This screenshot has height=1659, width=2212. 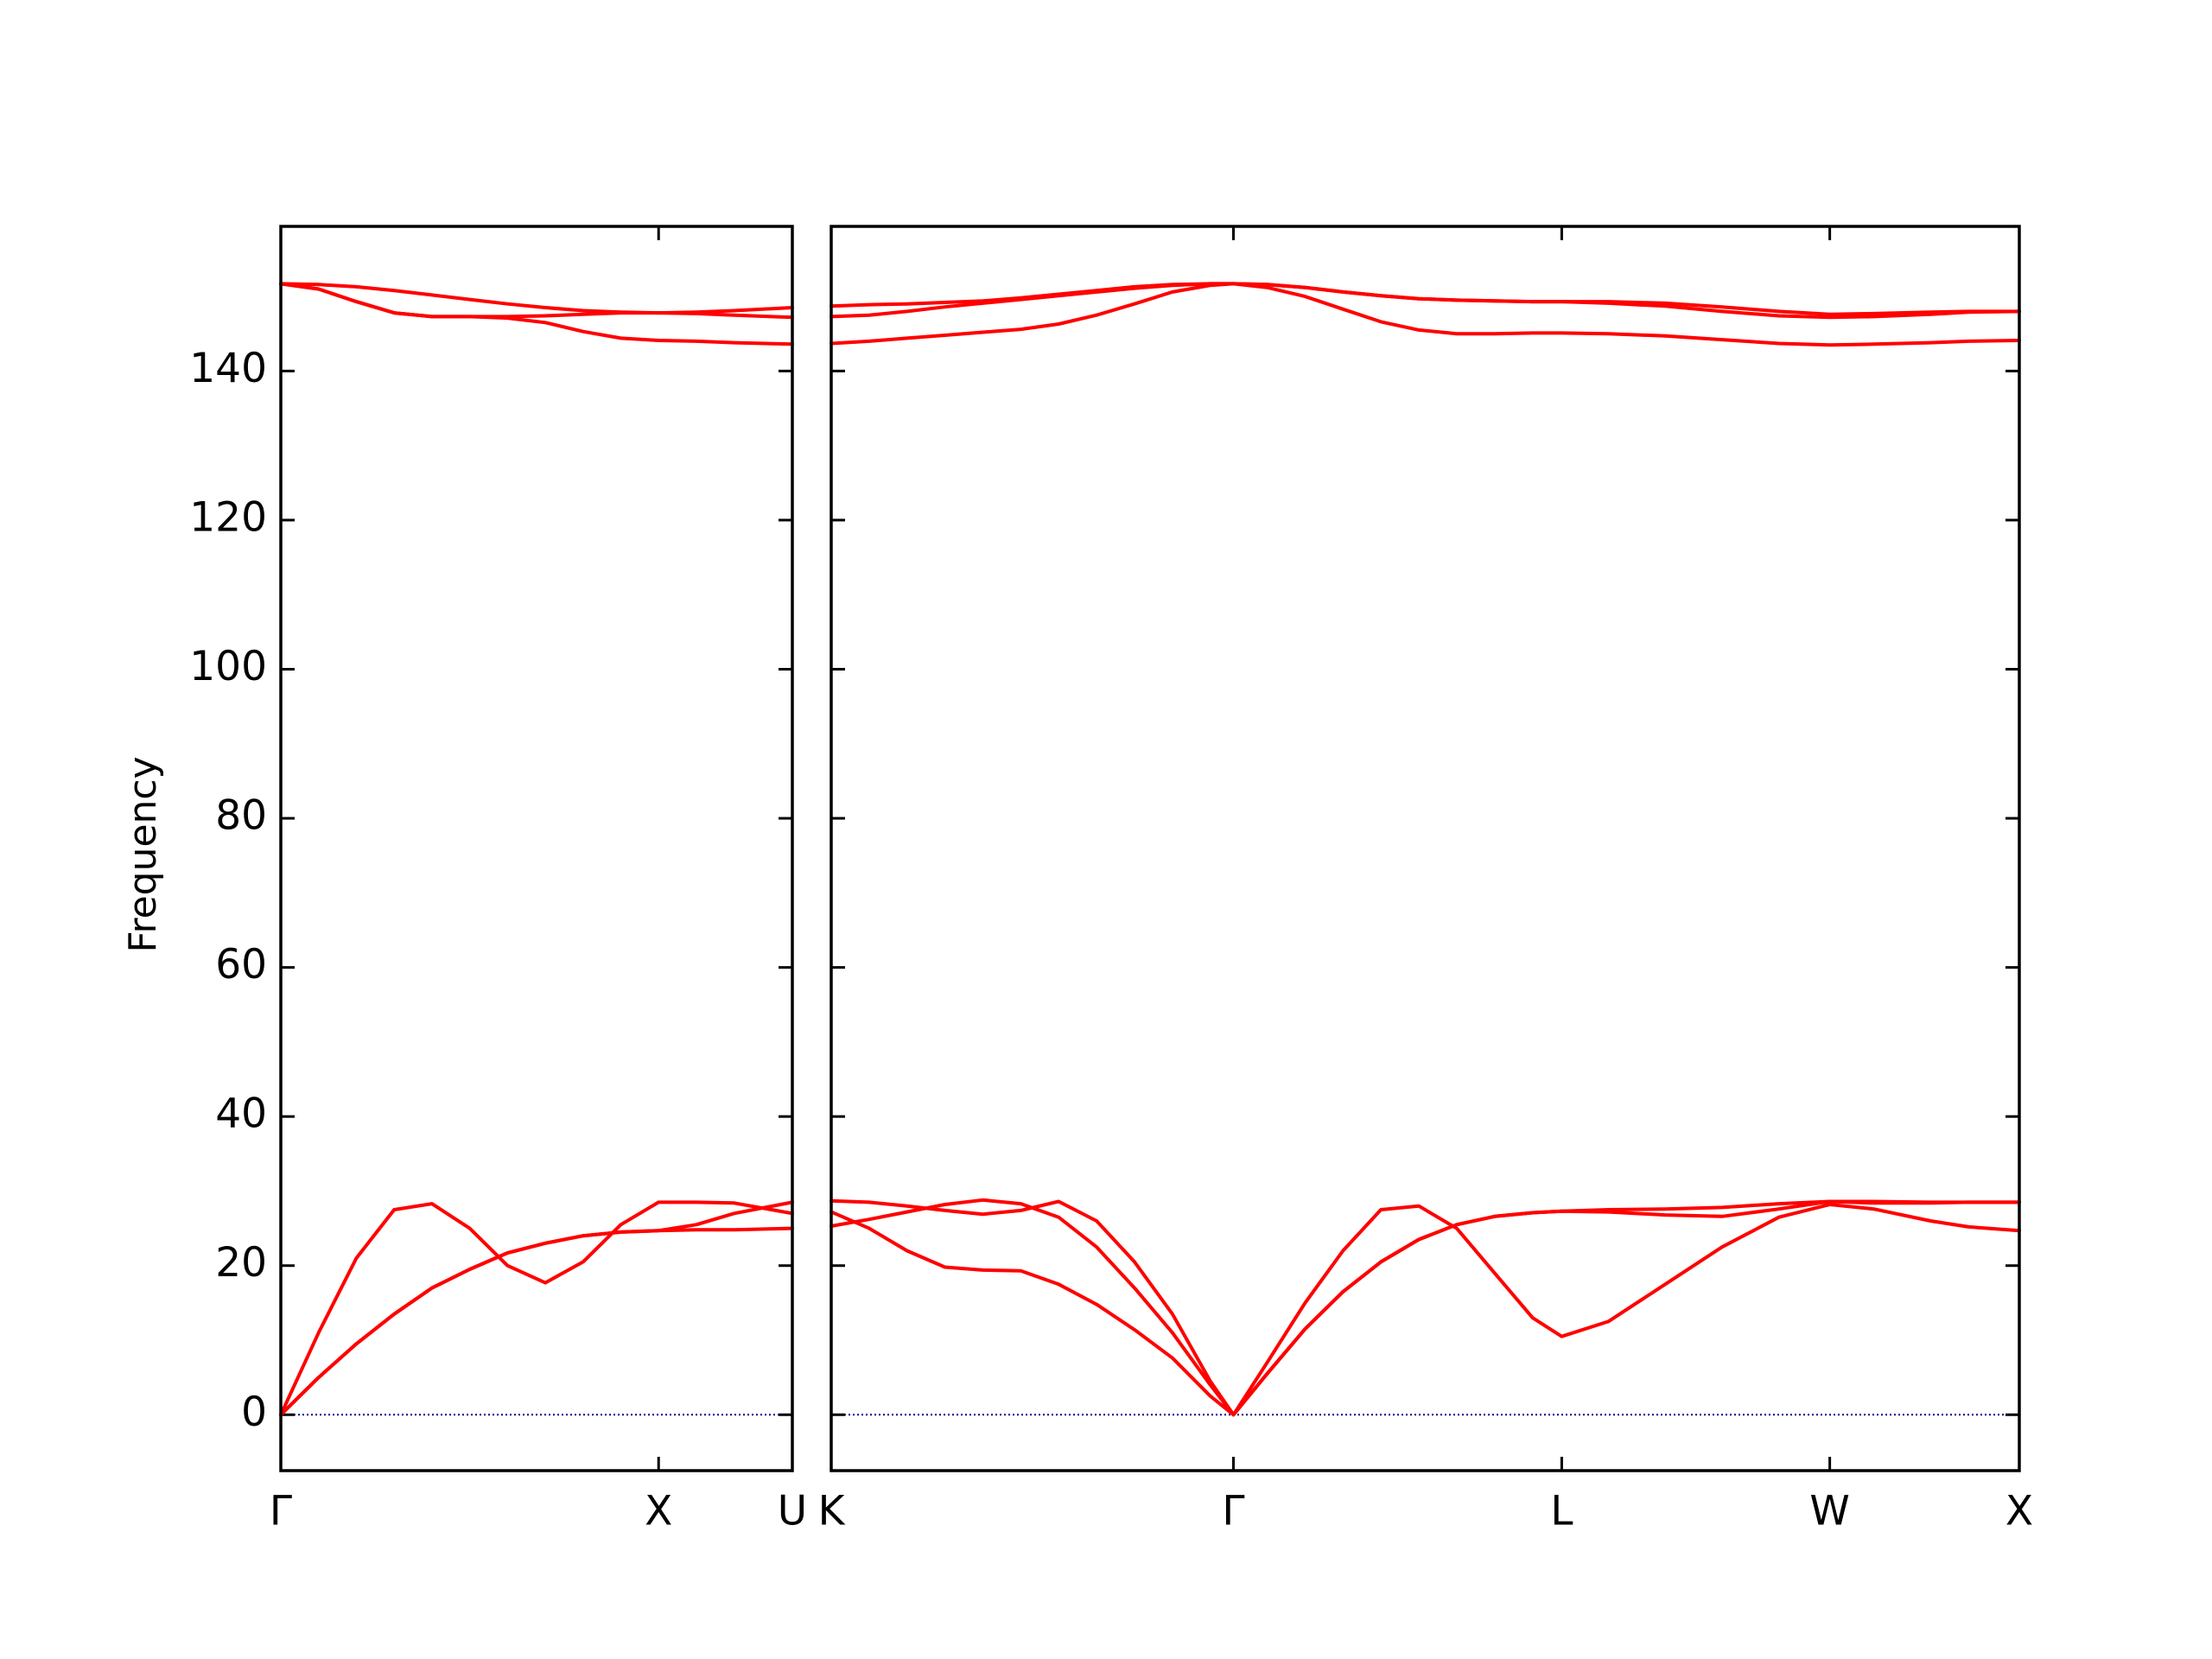 What do you see at coordinates (241, 816) in the screenshot?
I see `y-tick-label: 80` at bounding box center [241, 816].